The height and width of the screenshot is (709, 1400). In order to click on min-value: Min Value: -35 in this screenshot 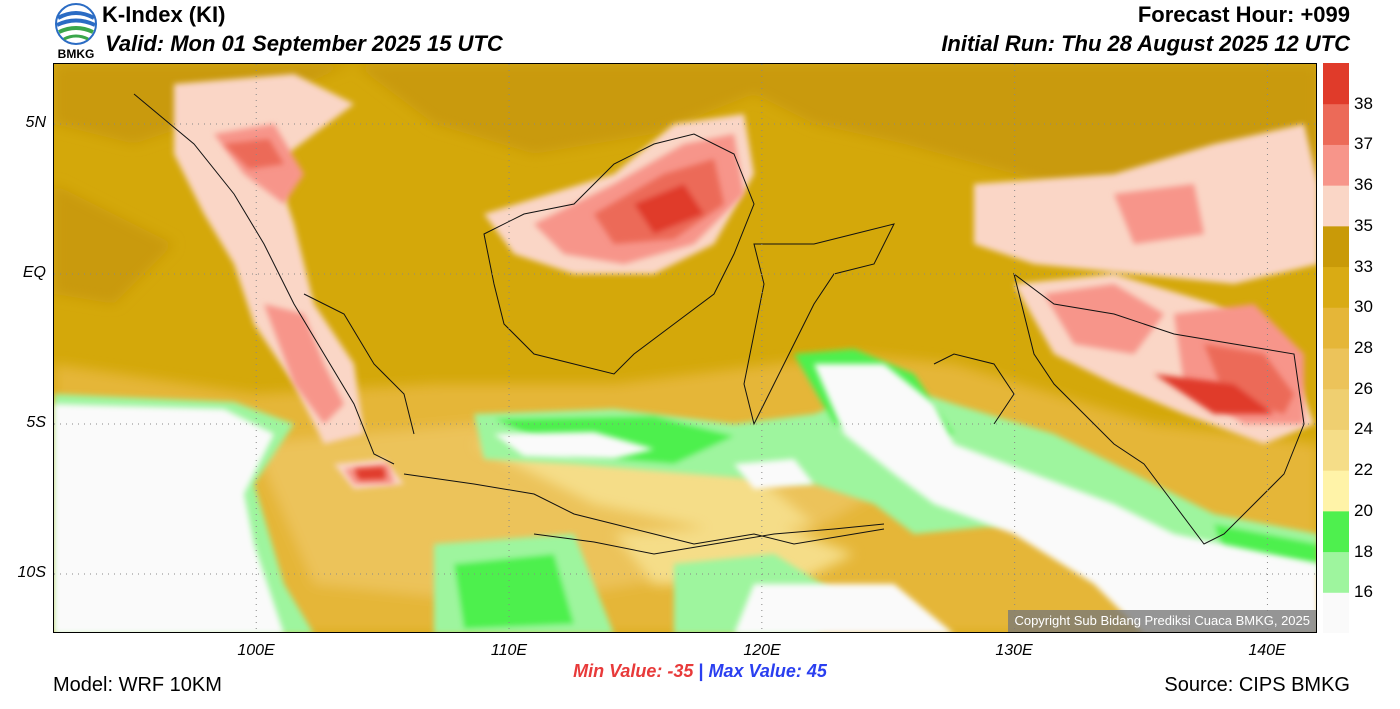, I will do `click(633, 671)`.